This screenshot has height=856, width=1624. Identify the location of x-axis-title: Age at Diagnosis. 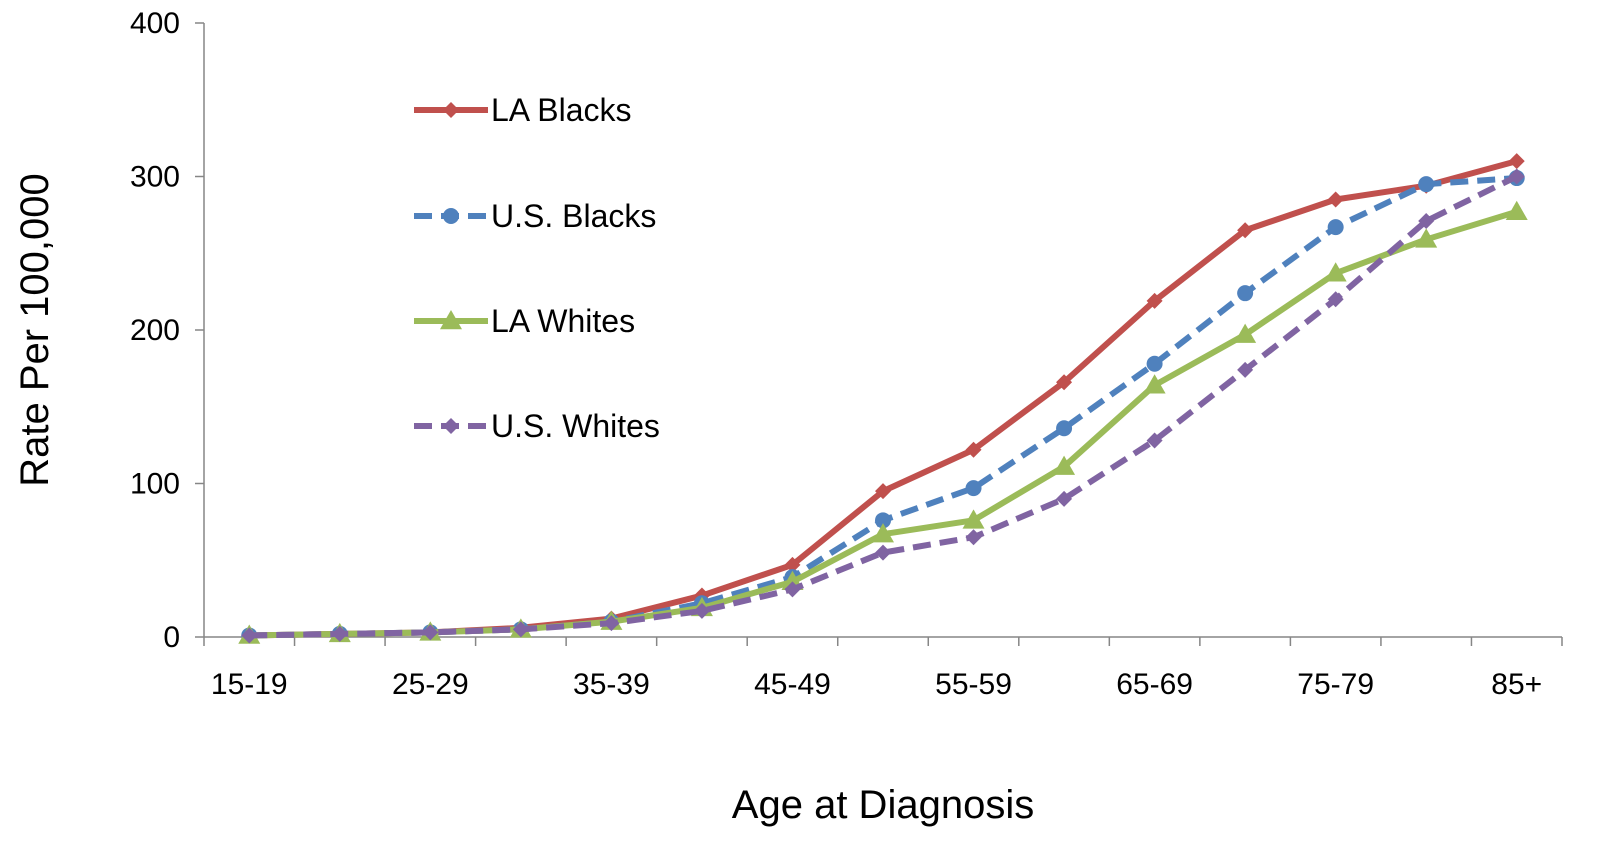
(883, 805).